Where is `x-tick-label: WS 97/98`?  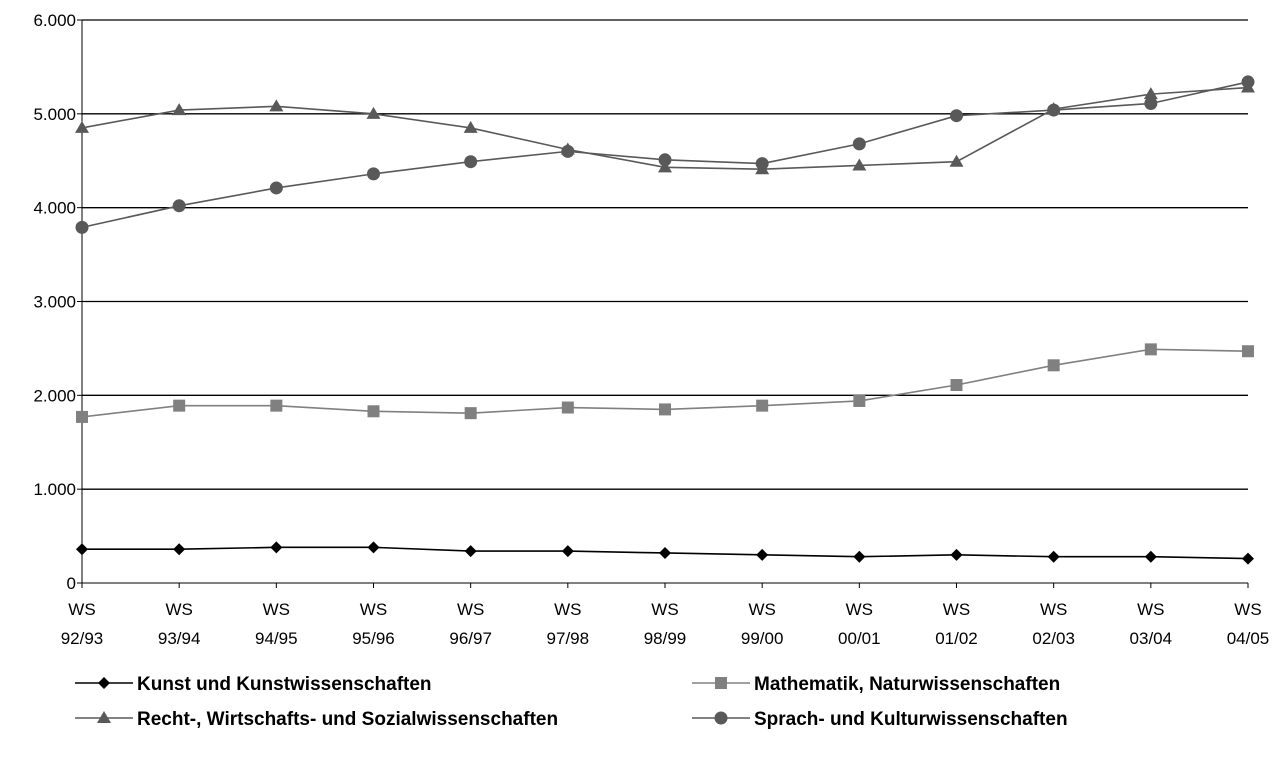 x-tick-label: WS 97/98 is located at coordinates (568, 624).